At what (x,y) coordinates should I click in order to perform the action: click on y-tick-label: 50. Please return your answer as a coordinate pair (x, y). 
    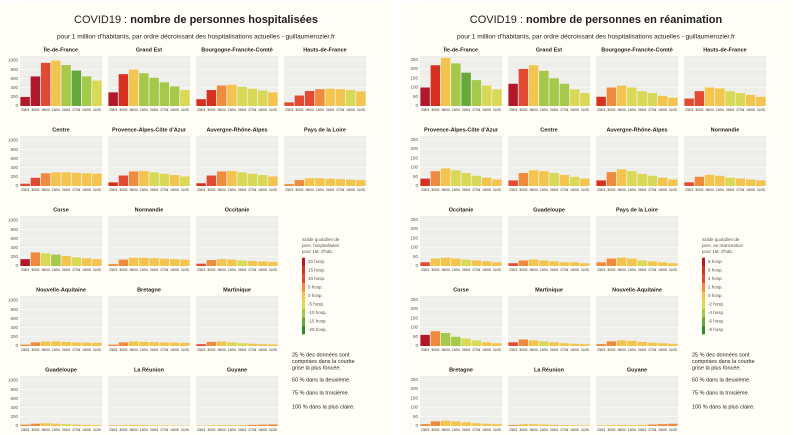
    Looking at the image, I should click on (416, 256).